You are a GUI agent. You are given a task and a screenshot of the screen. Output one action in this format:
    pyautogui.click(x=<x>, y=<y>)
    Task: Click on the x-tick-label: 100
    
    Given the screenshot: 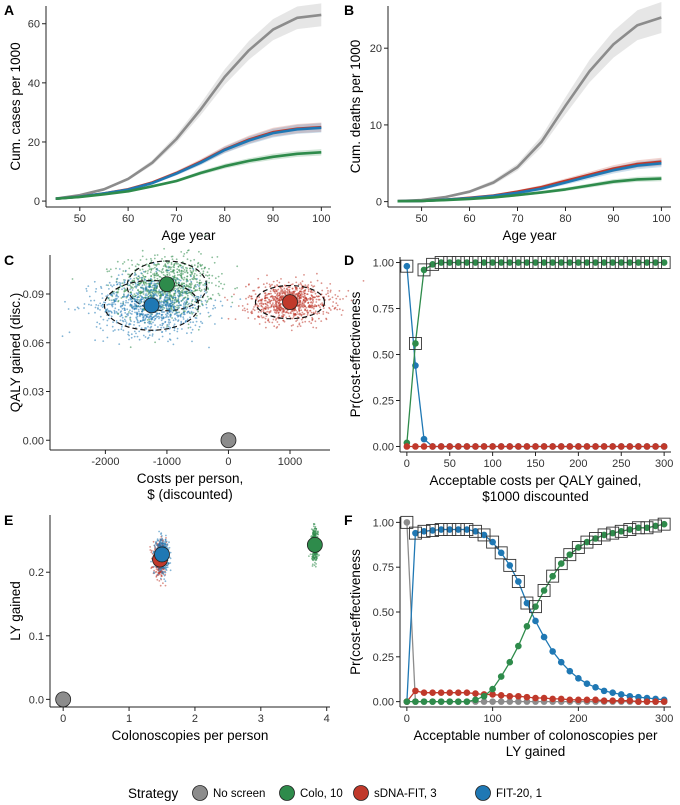 What is the action you would take?
    pyautogui.click(x=321, y=219)
    